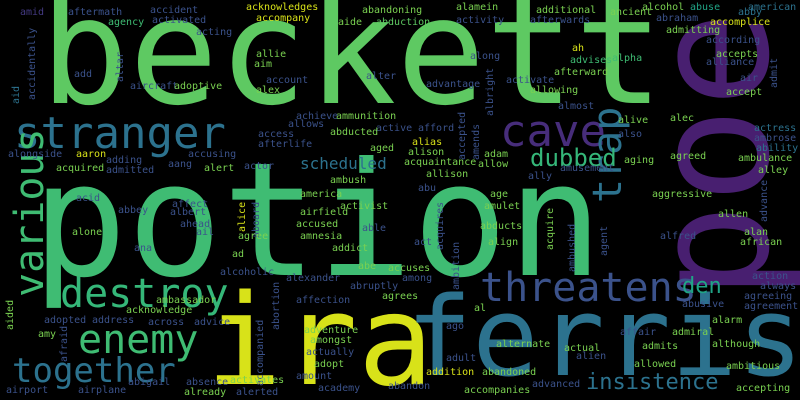 The height and width of the screenshot is (400, 800). What do you see at coordinates (323, 300) in the screenshot?
I see `word-affection: affection` at bounding box center [323, 300].